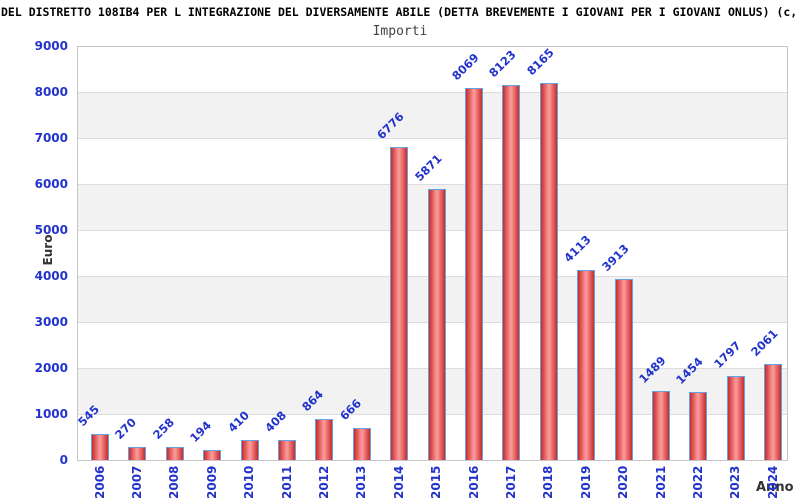  Describe the element at coordinates (48, 250) in the screenshot. I see `y-axis-label: Euro` at that location.